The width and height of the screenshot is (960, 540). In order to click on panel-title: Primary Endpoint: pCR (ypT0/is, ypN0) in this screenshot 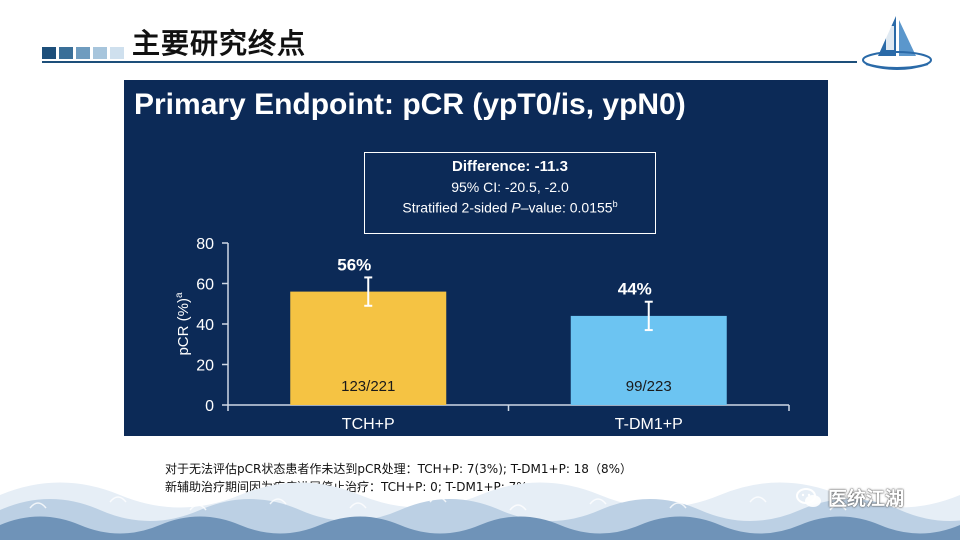, I will do `click(410, 104)`.